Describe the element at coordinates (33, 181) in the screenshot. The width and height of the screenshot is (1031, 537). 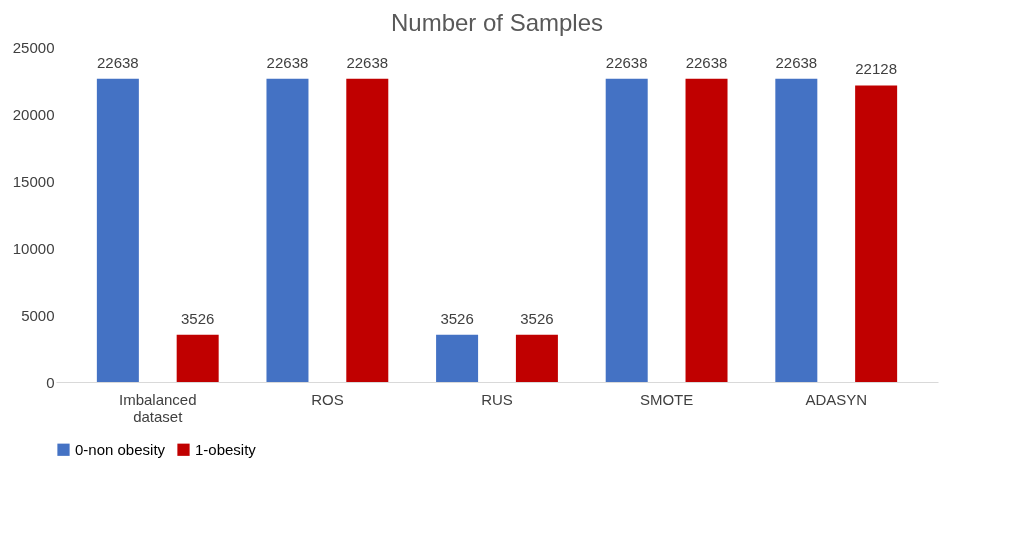
I see `y-tick-label: 15000` at that location.